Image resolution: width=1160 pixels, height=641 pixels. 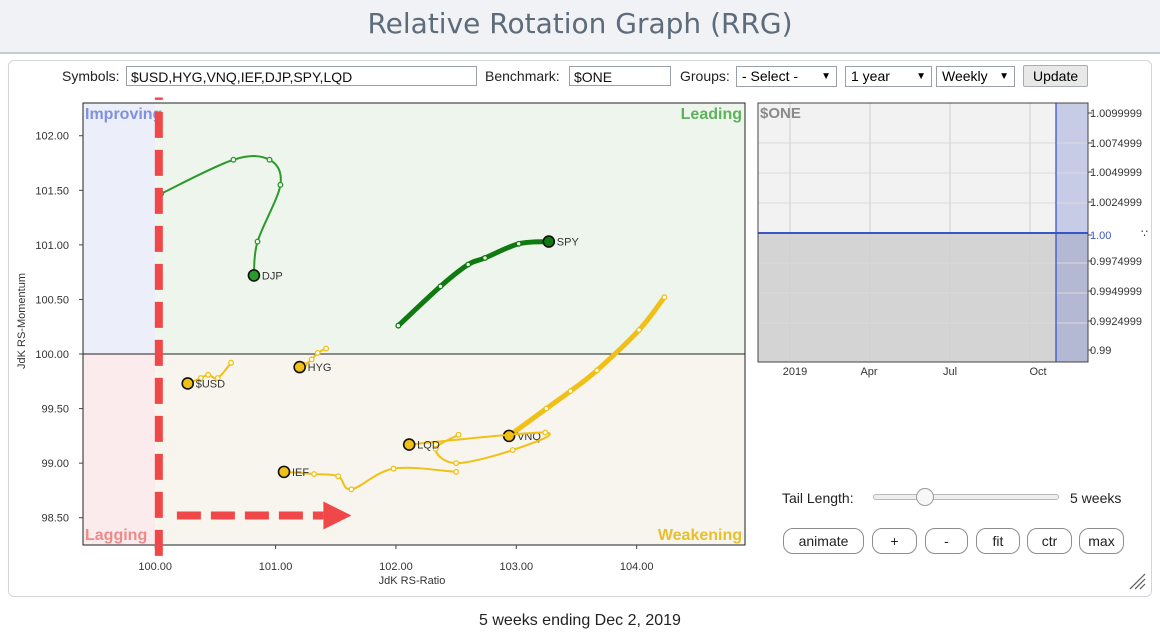 What do you see at coordinates (923, 297) in the screenshot?
I see `benchmark-area` at bounding box center [923, 297].